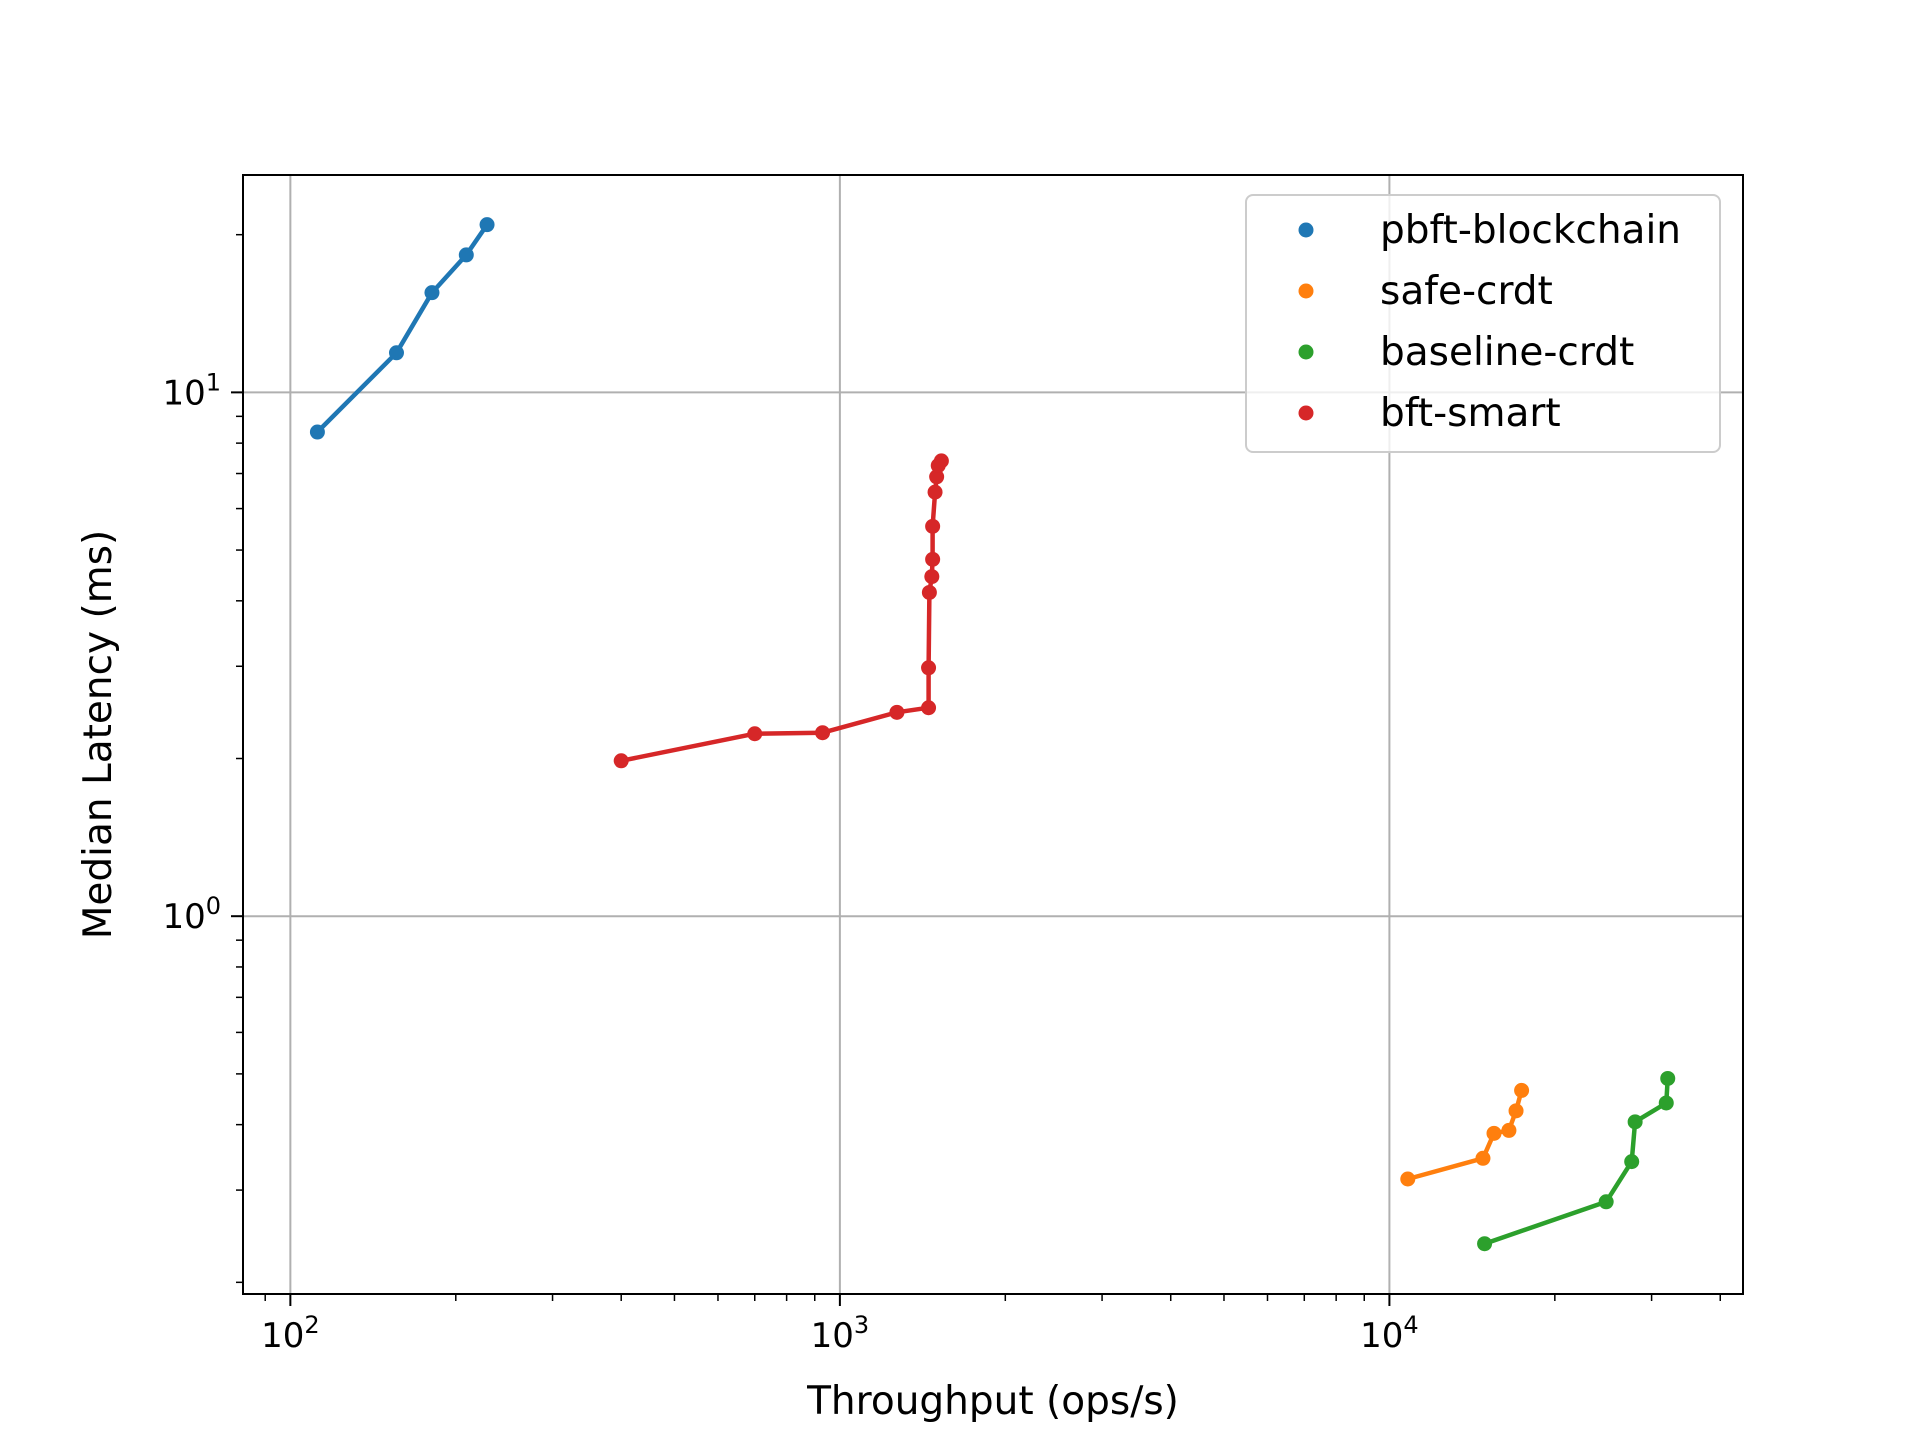 The height and width of the screenshot is (1440, 1920). I want to click on x-axis-label: Throughput (ops/s), so click(992, 1401).